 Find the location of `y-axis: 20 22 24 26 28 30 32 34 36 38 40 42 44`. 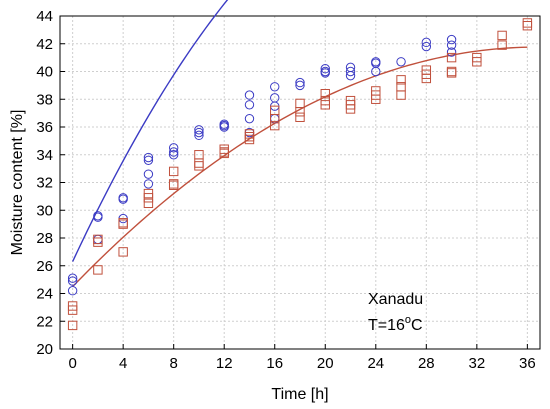

y-axis: 20 22 24 26 28 30 32 34 36 38 40 42 44 is located at coordinates (50, 183).